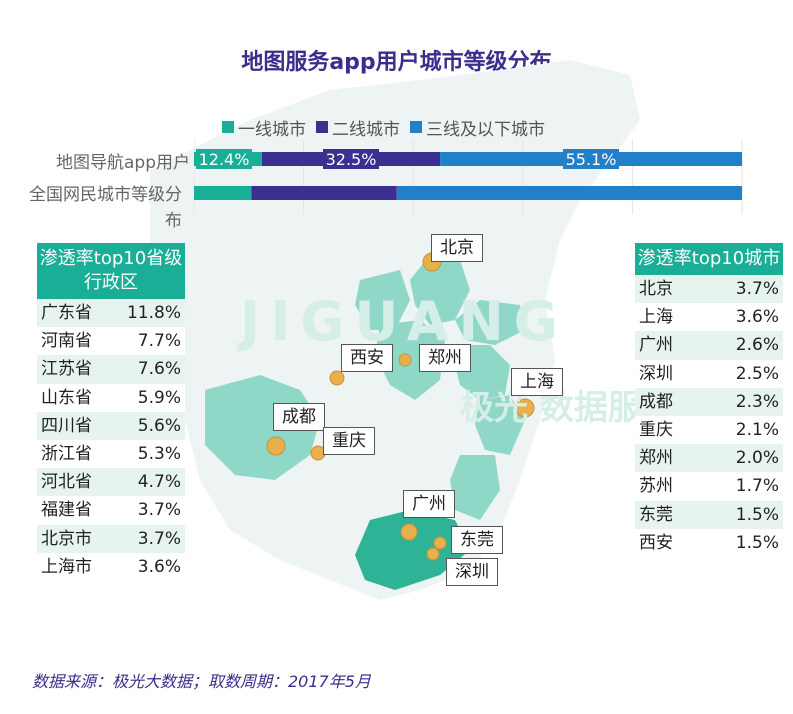  Describe the element at coordinates (656, 289) in the screenshot. I see `city-name: 北京` at that location.